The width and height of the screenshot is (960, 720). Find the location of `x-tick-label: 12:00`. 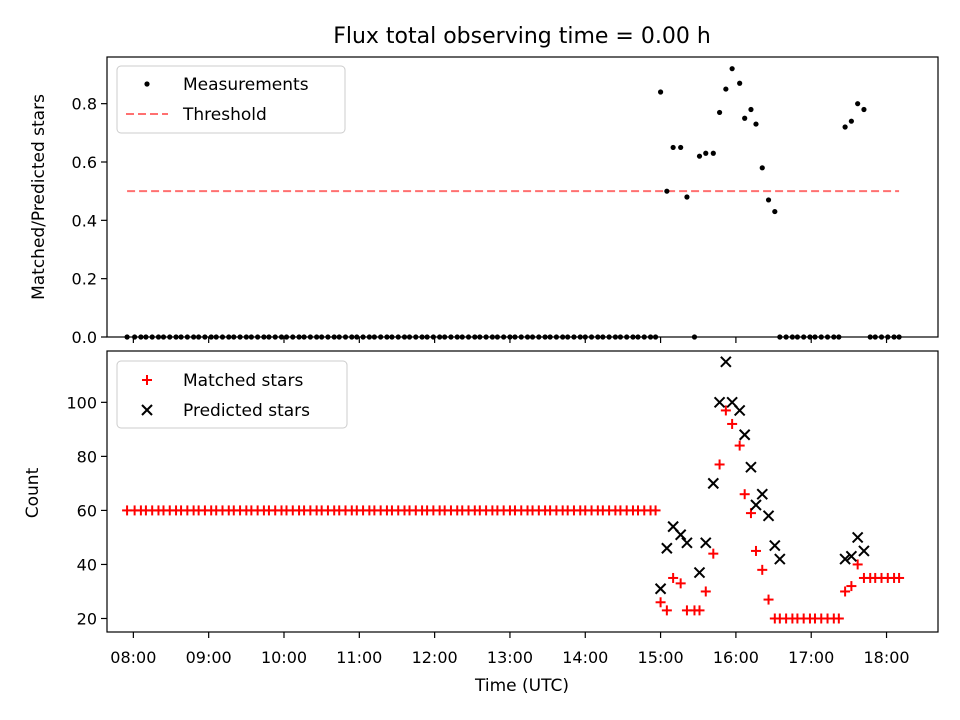

x-tick-label: 12:00 is located at coordinates (435, 657).